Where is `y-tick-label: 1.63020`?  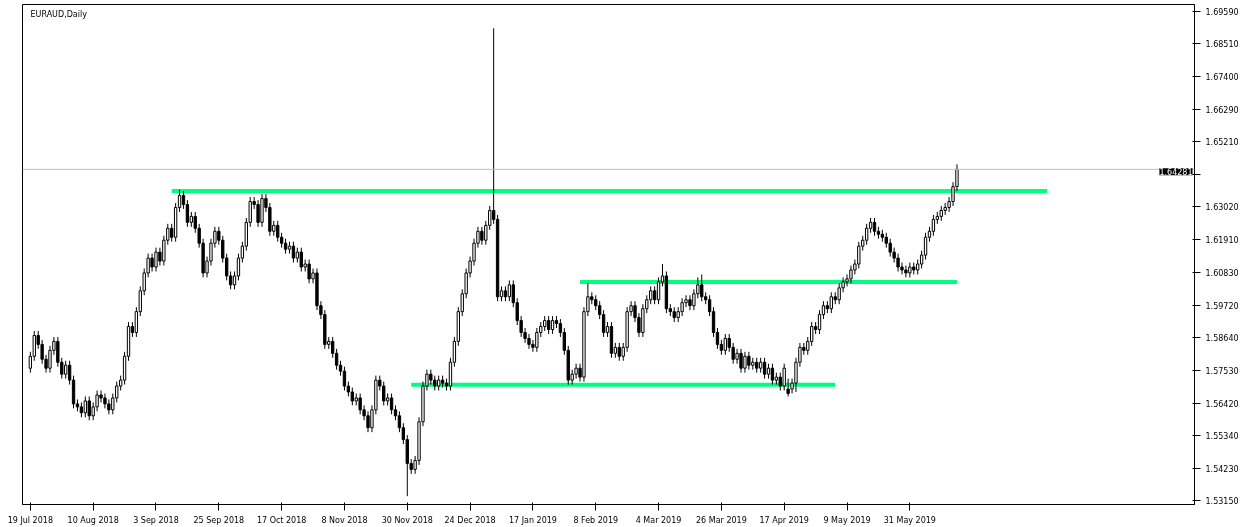 y-tick-label: 1.63020 is located at coordinates (1222, 208).